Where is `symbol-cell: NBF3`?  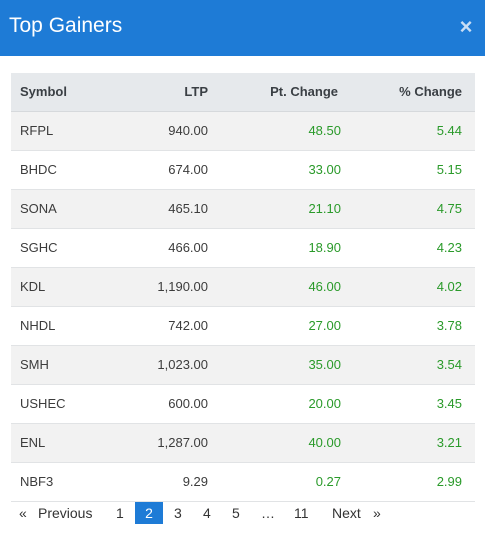 symbol-cell: NBF3 is located at coordinates (75, 482).